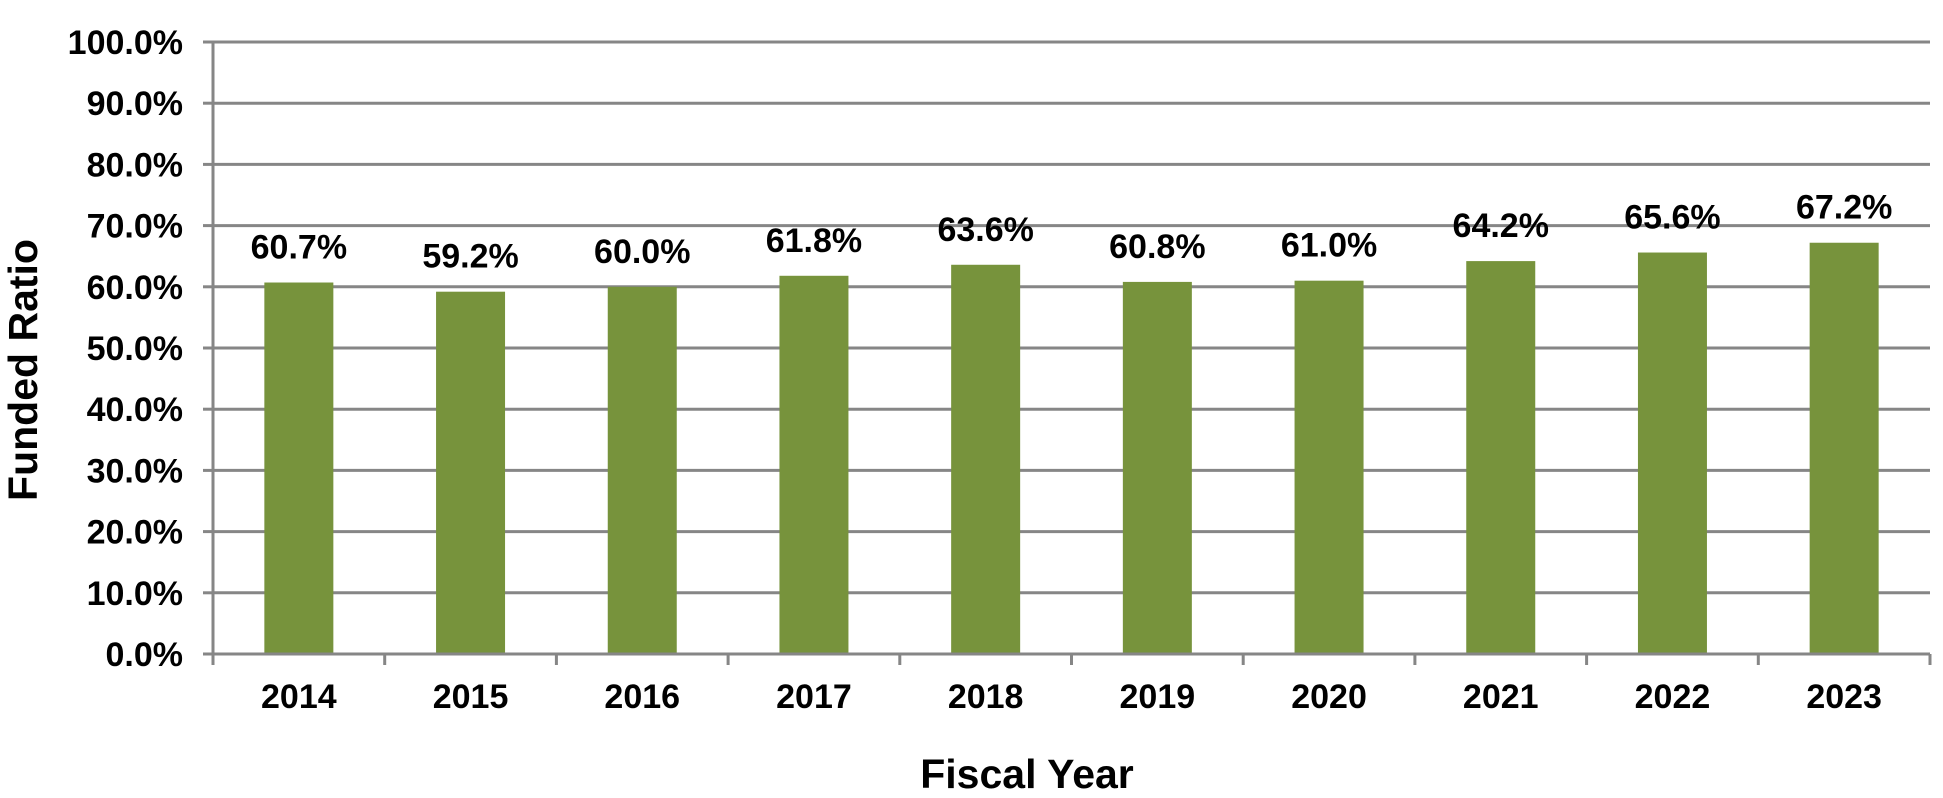  What do you see at coordinates (1844, 697) in the screenshot?
I see `x-tick-label: 2023` at bounding box center [1844, 697].